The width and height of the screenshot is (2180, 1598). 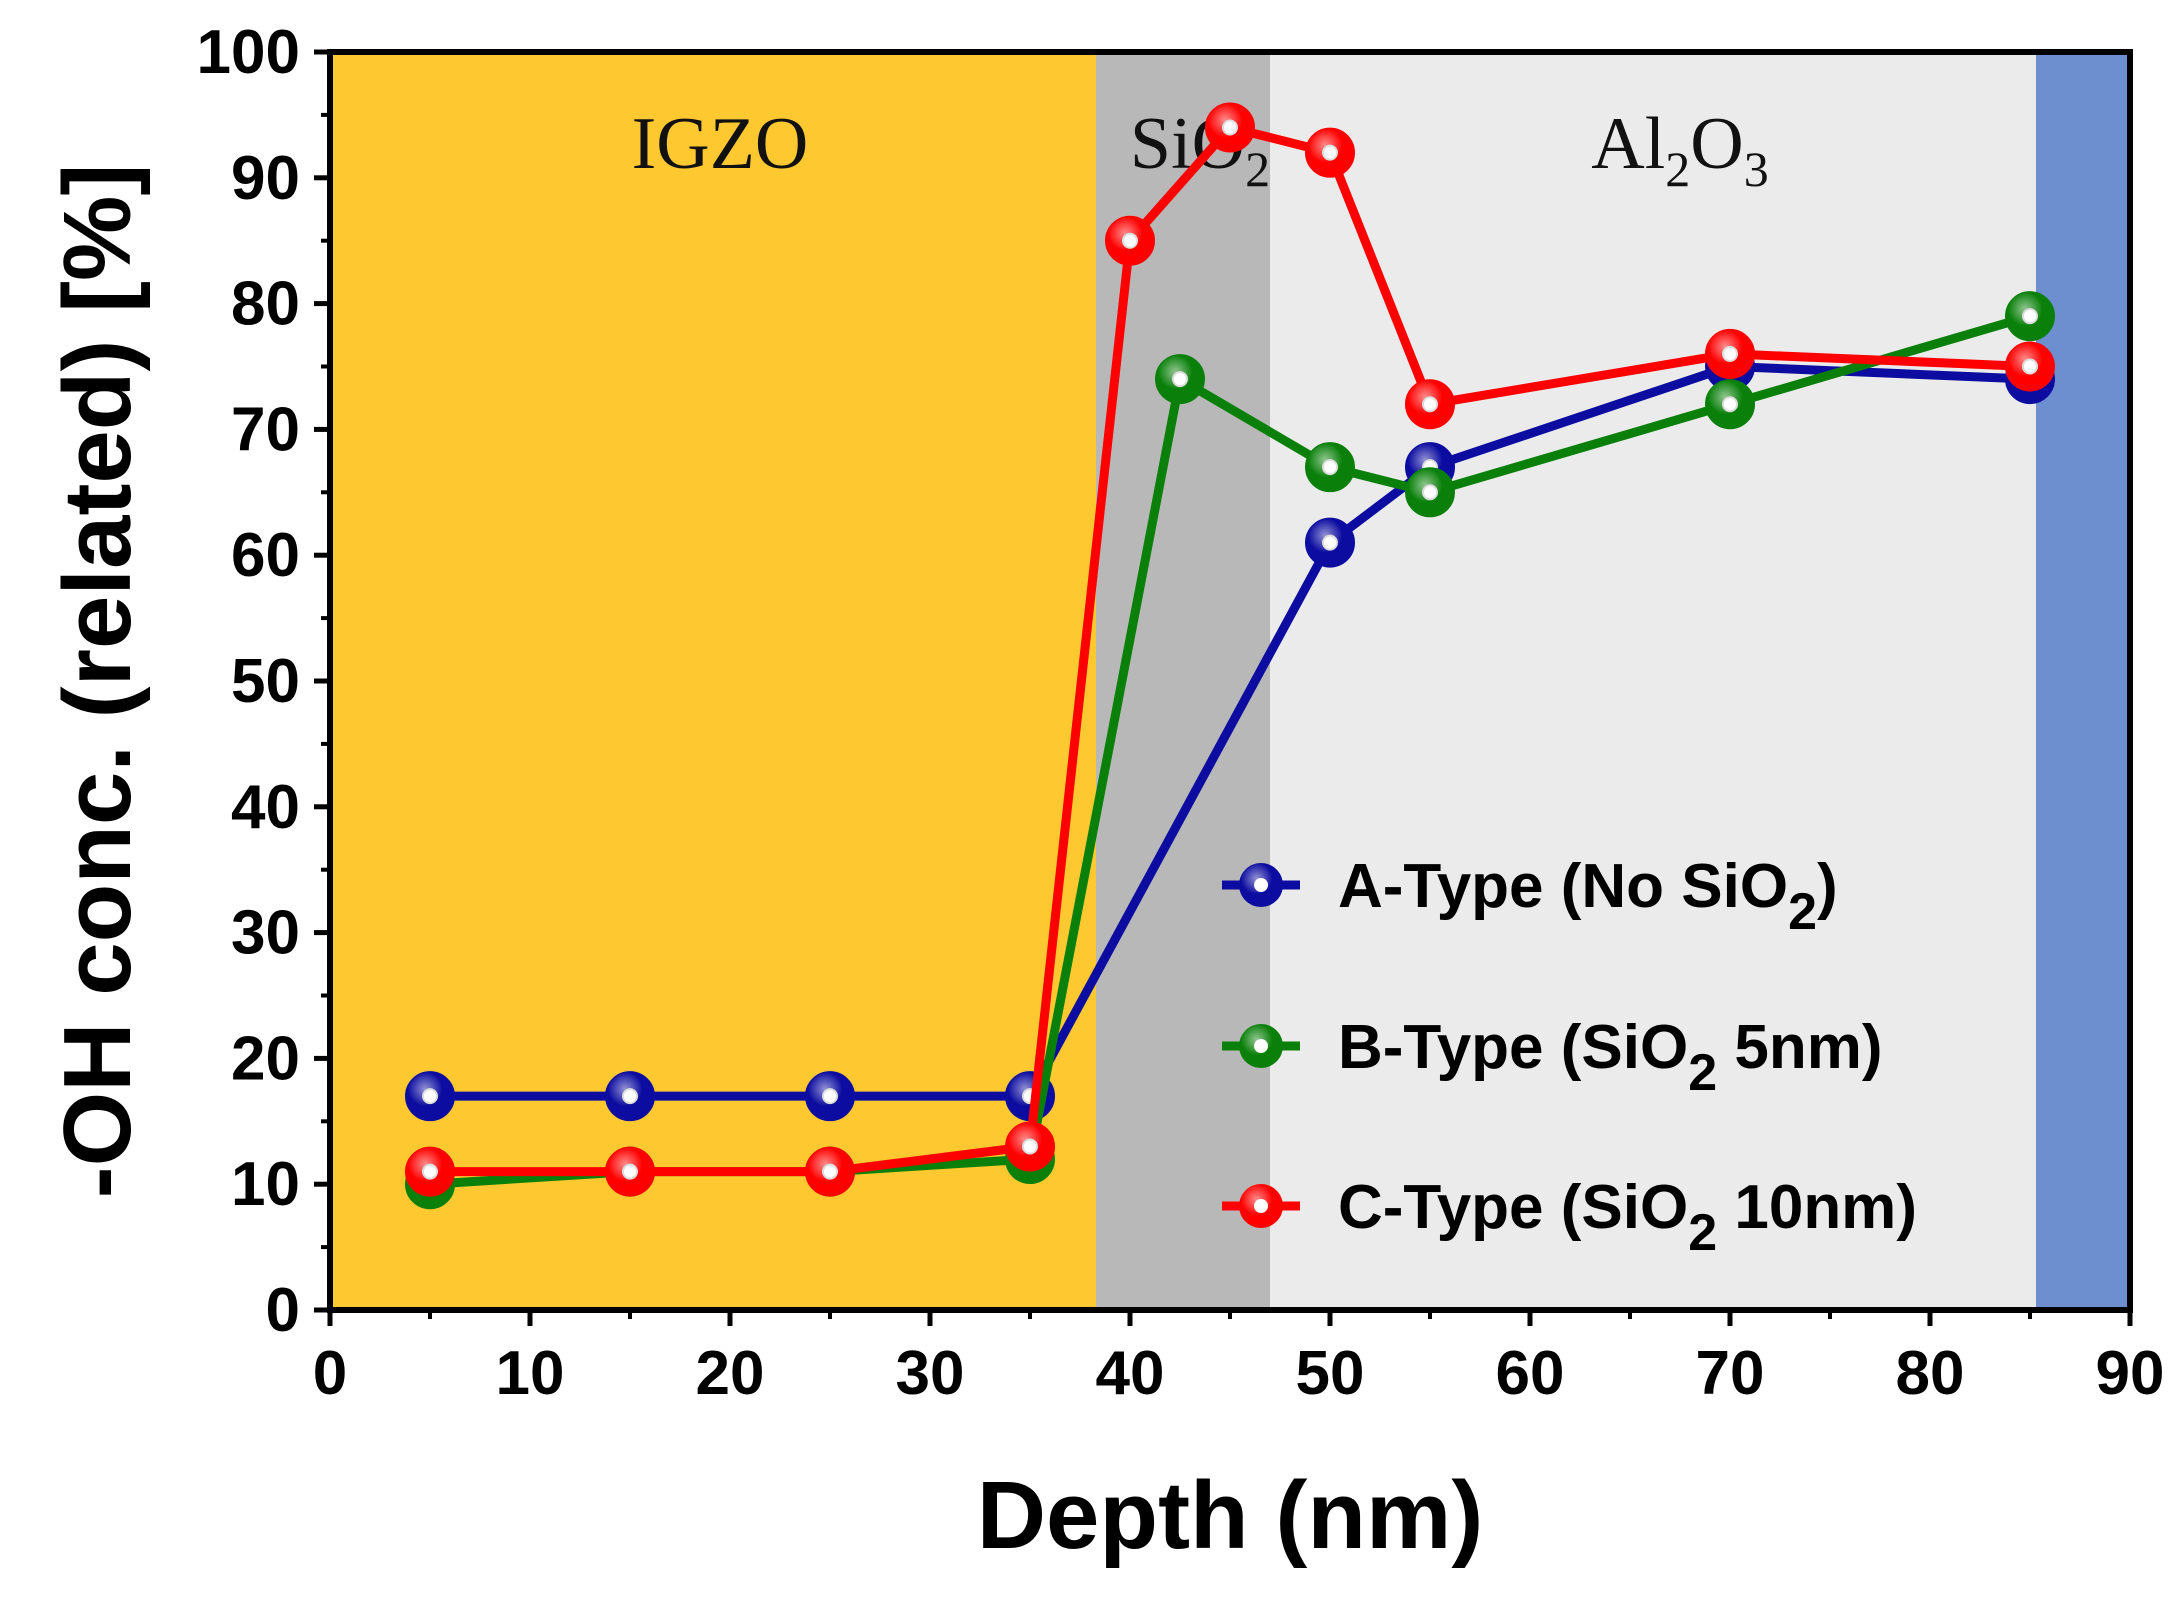 What do you see at coordinates (97, 681) in the screenshot?
I see `y-axis-title: -OH conc. (related) [%]` at bounding box center [97, 681].